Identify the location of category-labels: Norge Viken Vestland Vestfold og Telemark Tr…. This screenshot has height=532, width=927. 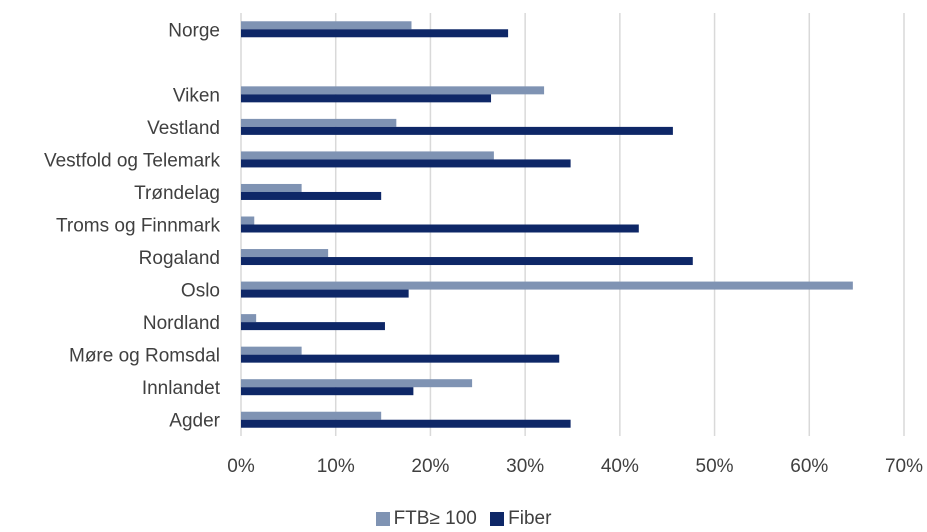
(132, 225).